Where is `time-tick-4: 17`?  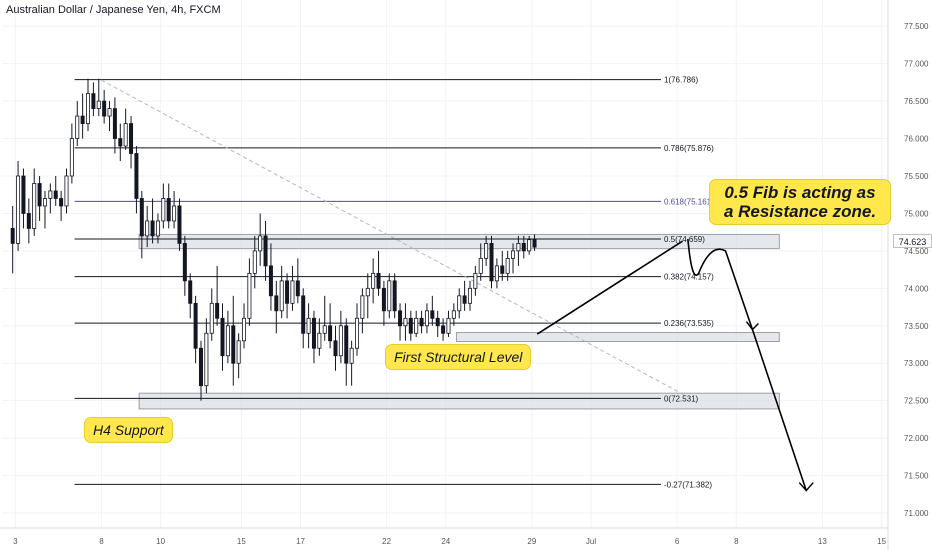
time-tick-4: 17 is located at coordinates (300, 541).